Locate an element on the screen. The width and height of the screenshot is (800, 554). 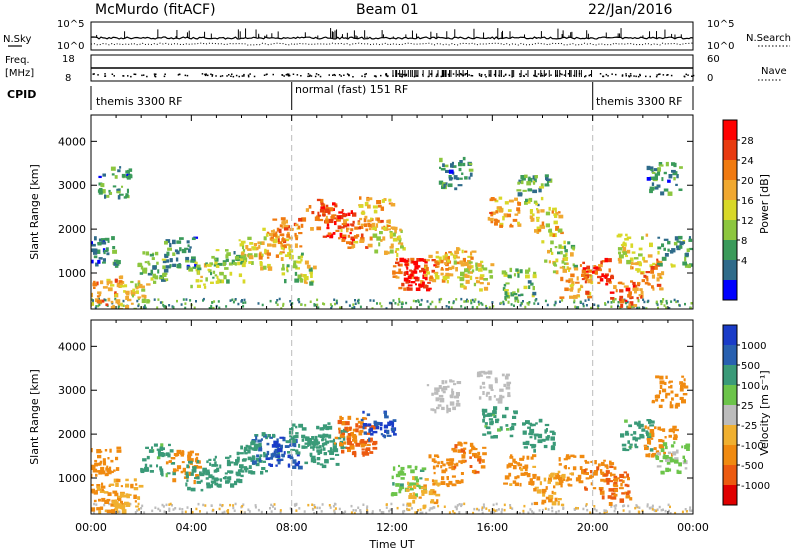
x-tick-label: 00:00 is located at coordinates (693, 527).